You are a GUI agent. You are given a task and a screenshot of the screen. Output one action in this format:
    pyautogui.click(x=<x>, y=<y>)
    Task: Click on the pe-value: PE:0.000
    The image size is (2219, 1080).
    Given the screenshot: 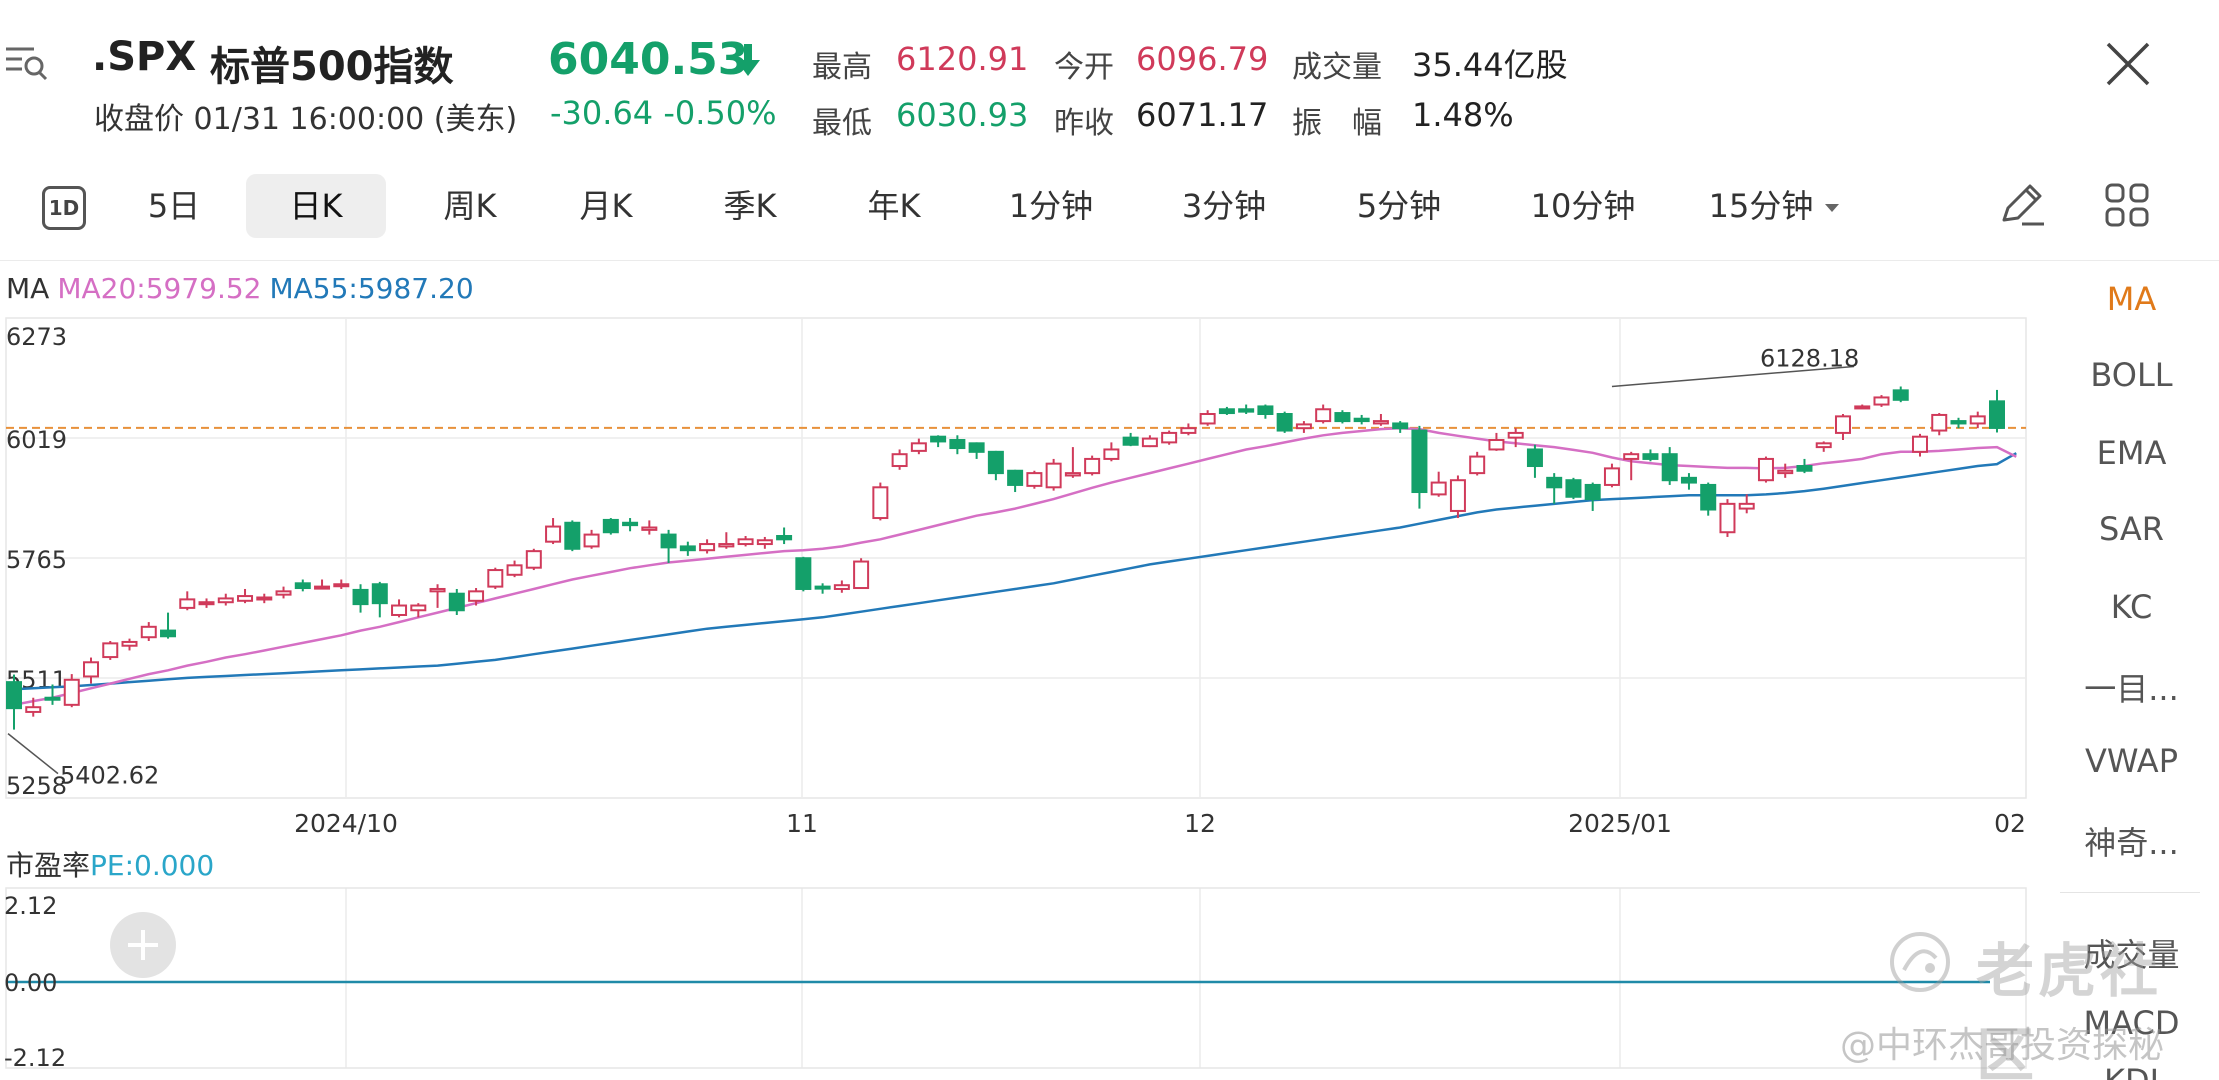 What is the action you would take?
    pyautogui.click(x=152, y=865)
    